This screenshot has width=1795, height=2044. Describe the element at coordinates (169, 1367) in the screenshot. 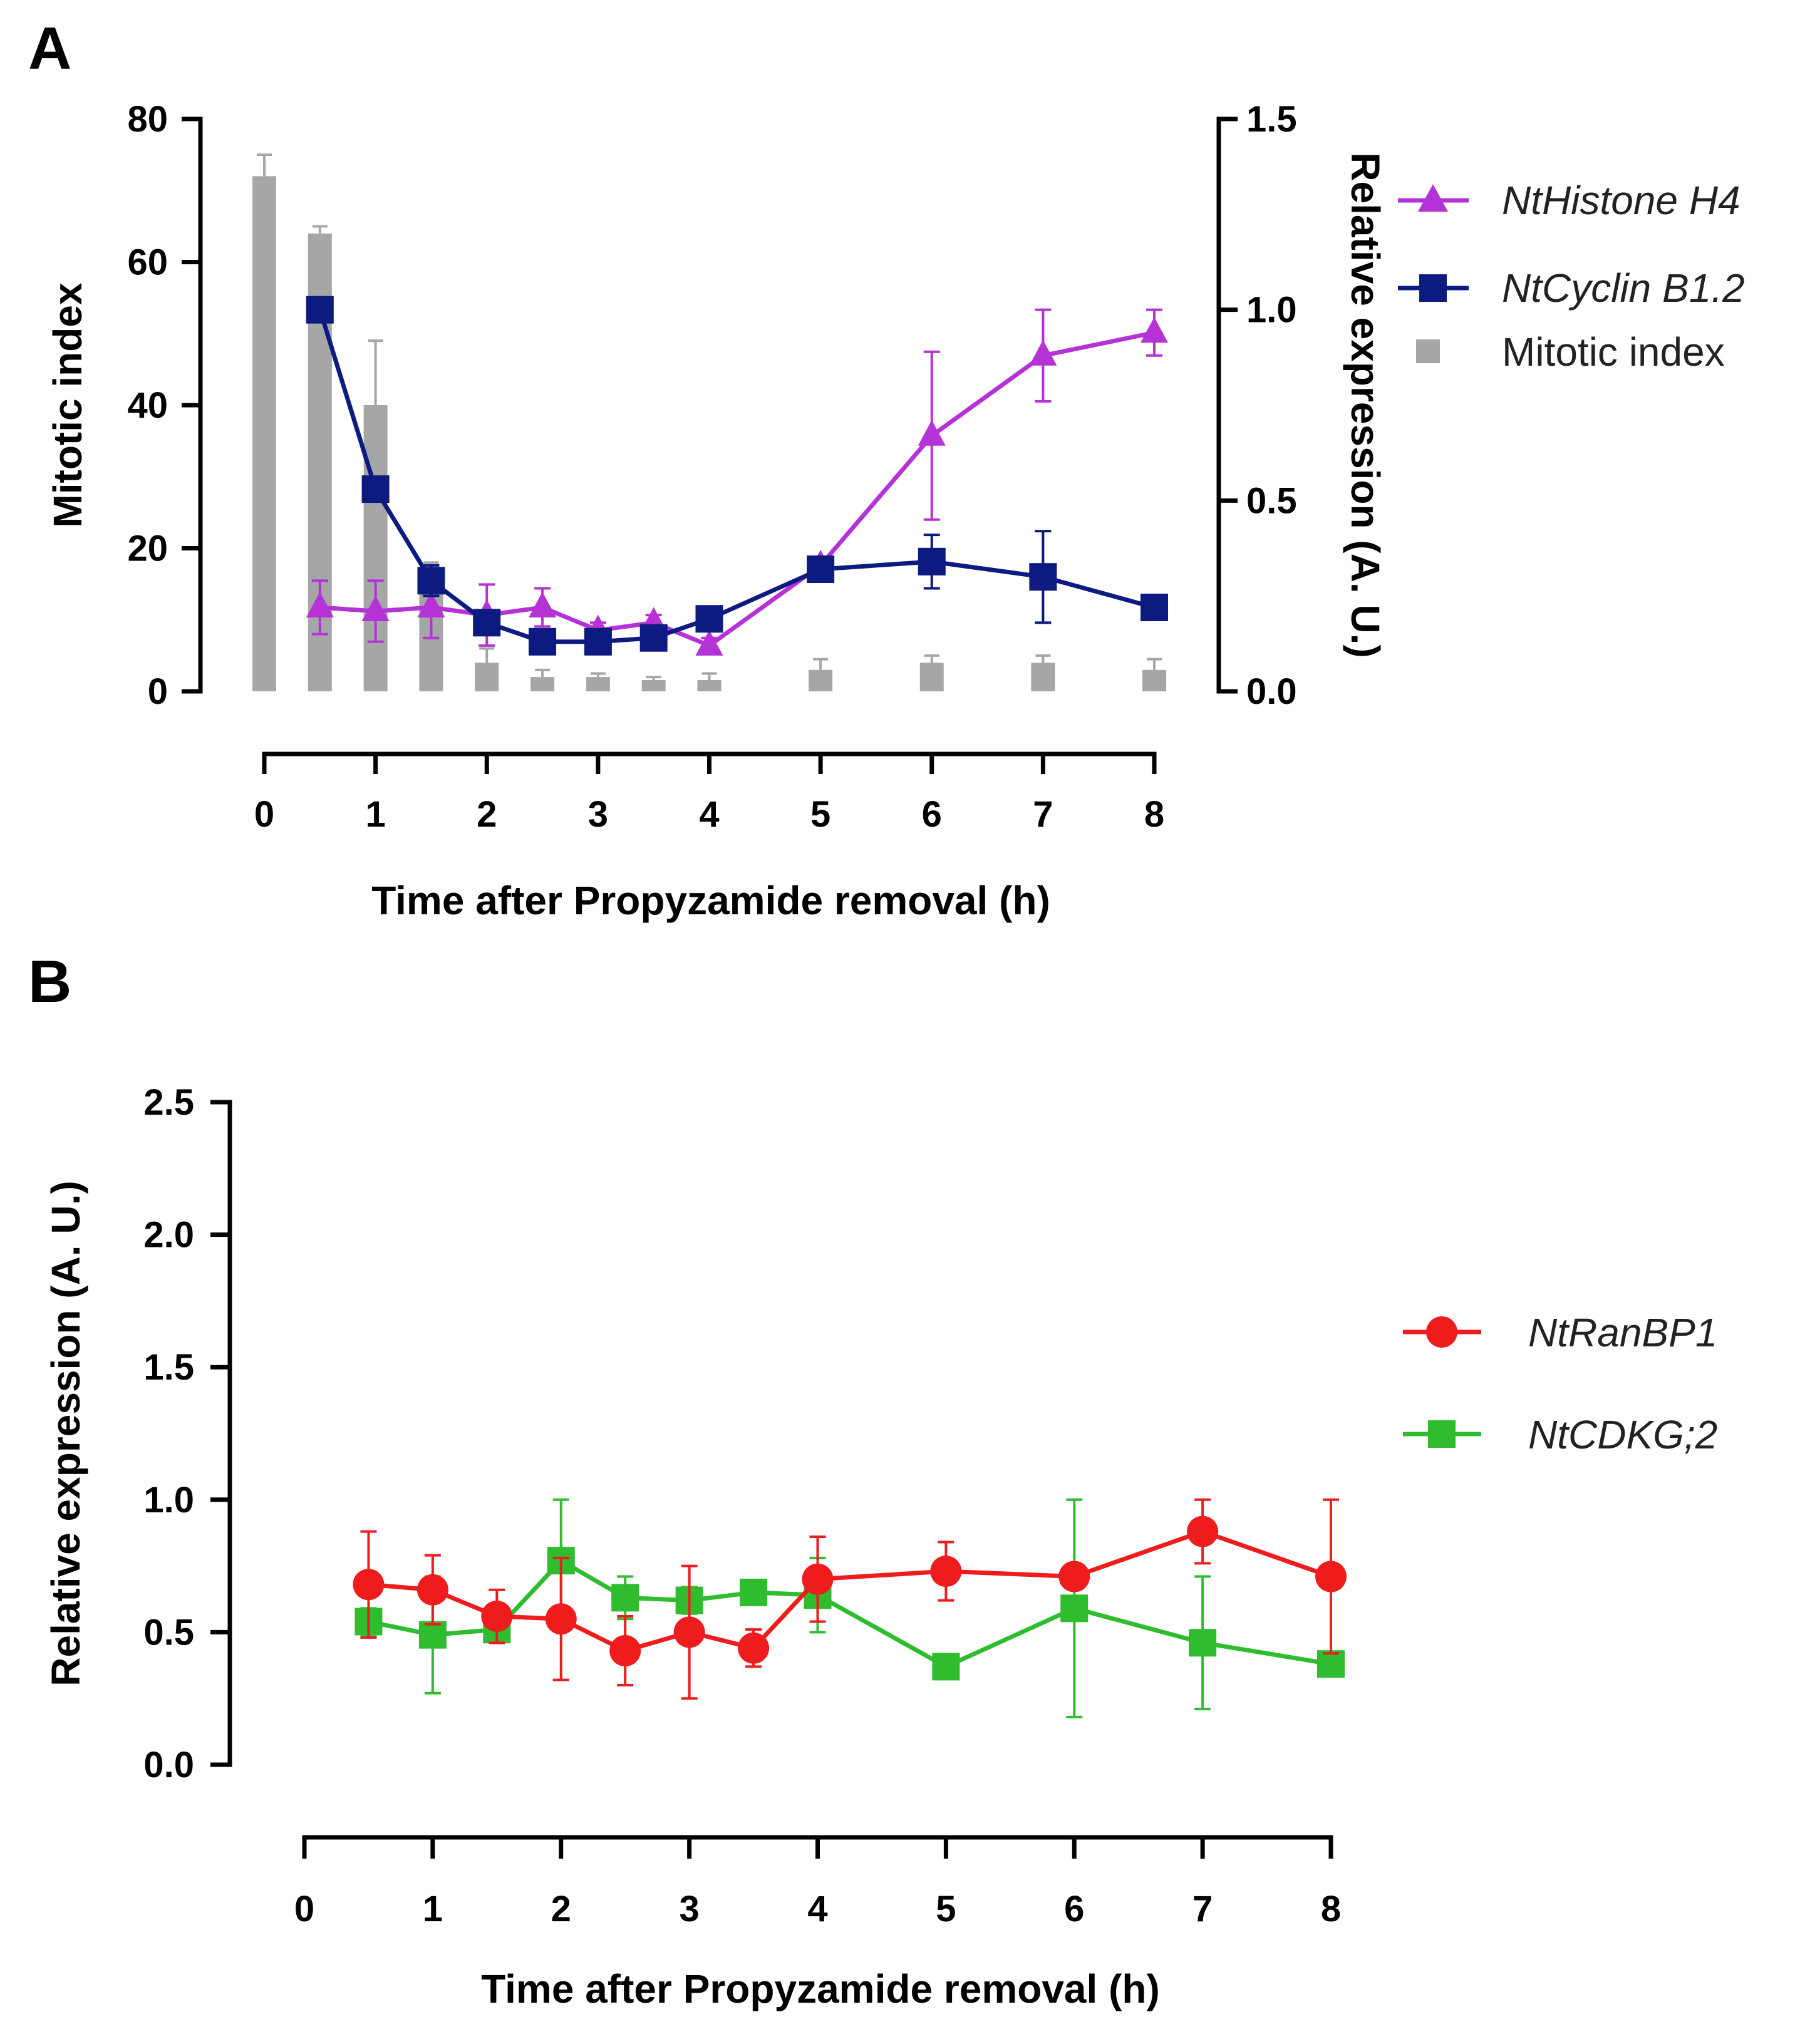

I see `panel-b-y-tick-label: 1.5` at that location.